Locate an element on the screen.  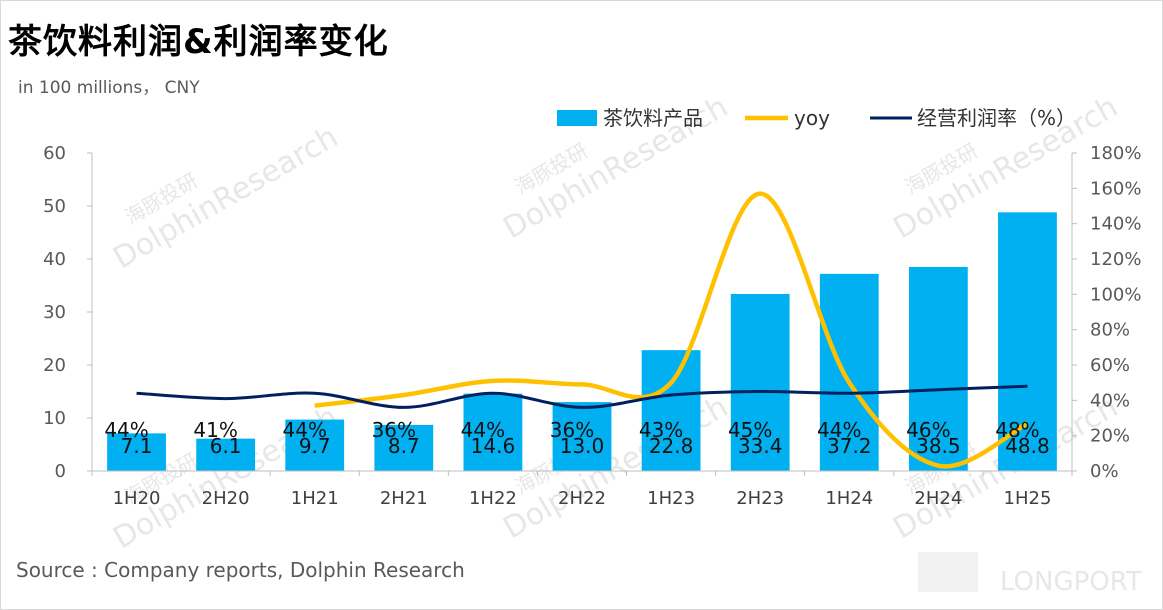
margin-value-label: 46% is located at coordinates (928, 430).